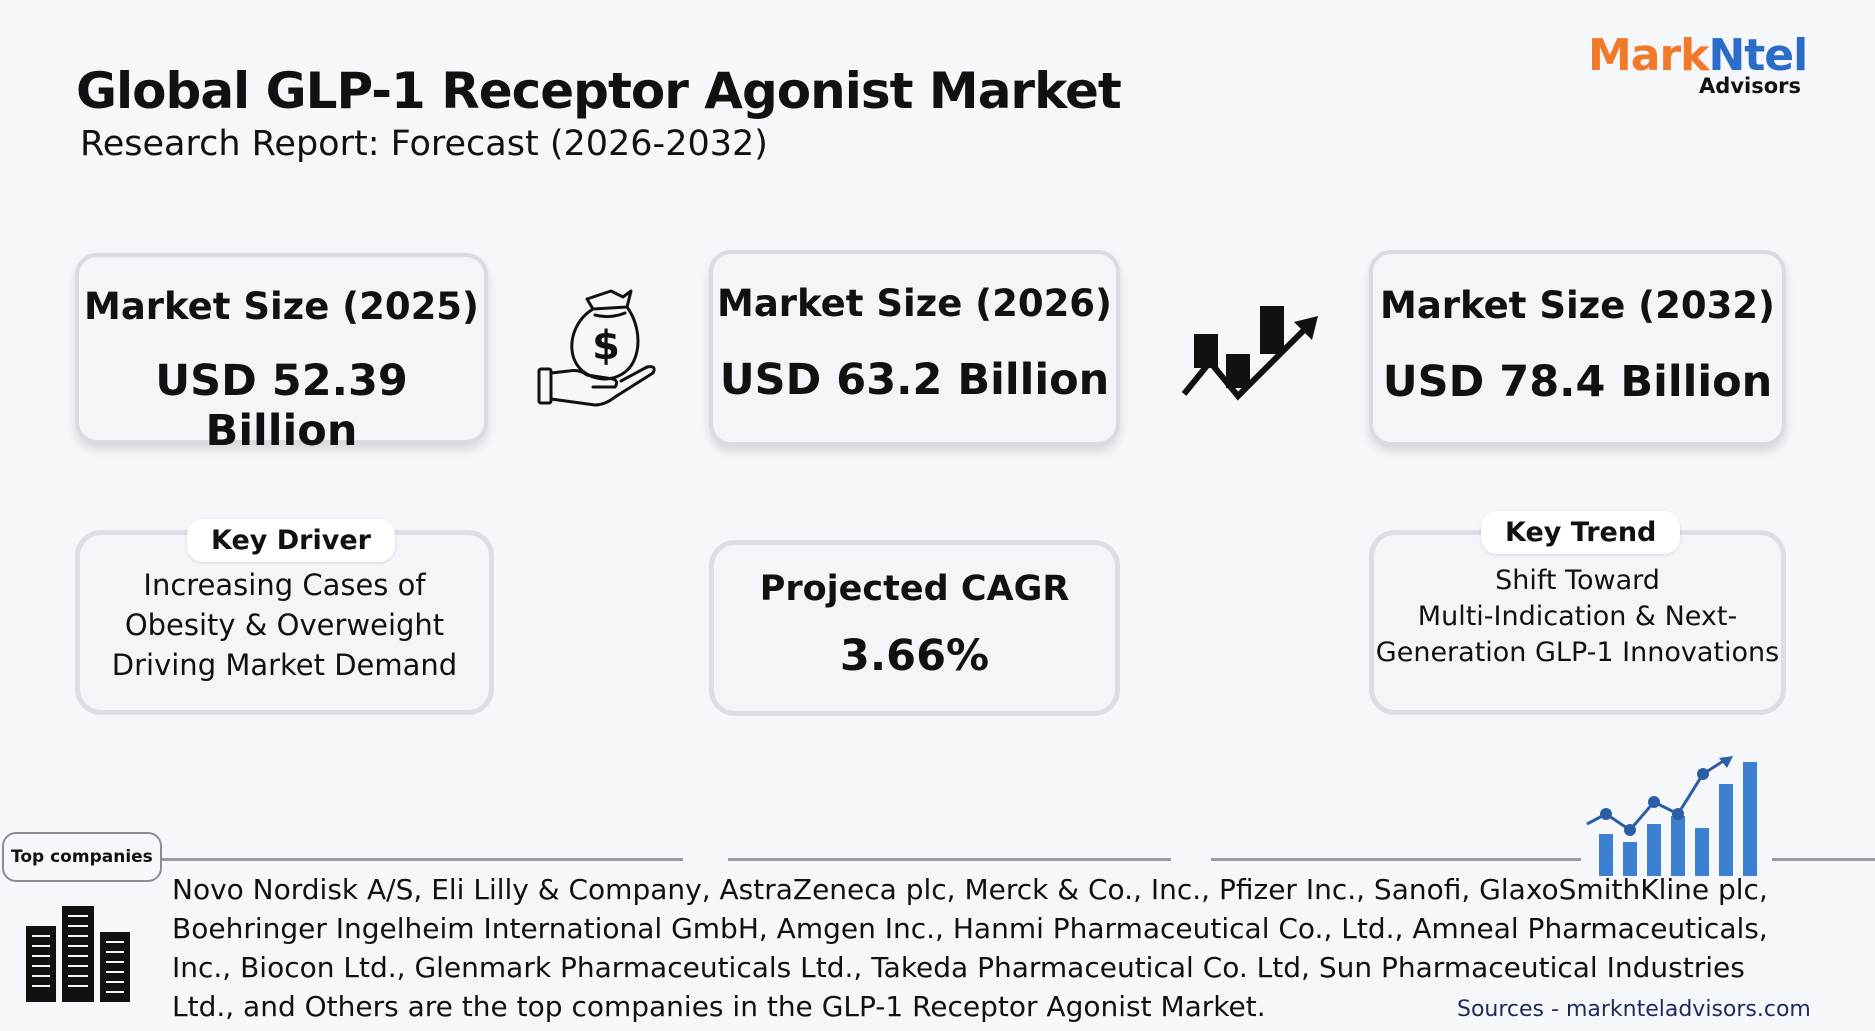 The width and height of the screenshot is (1875, 1031). What do you see at coordinates (1577, 580) in the screenshot?
I see `key-trend-line: Shift Toward` at bounding box center [1577, 580].